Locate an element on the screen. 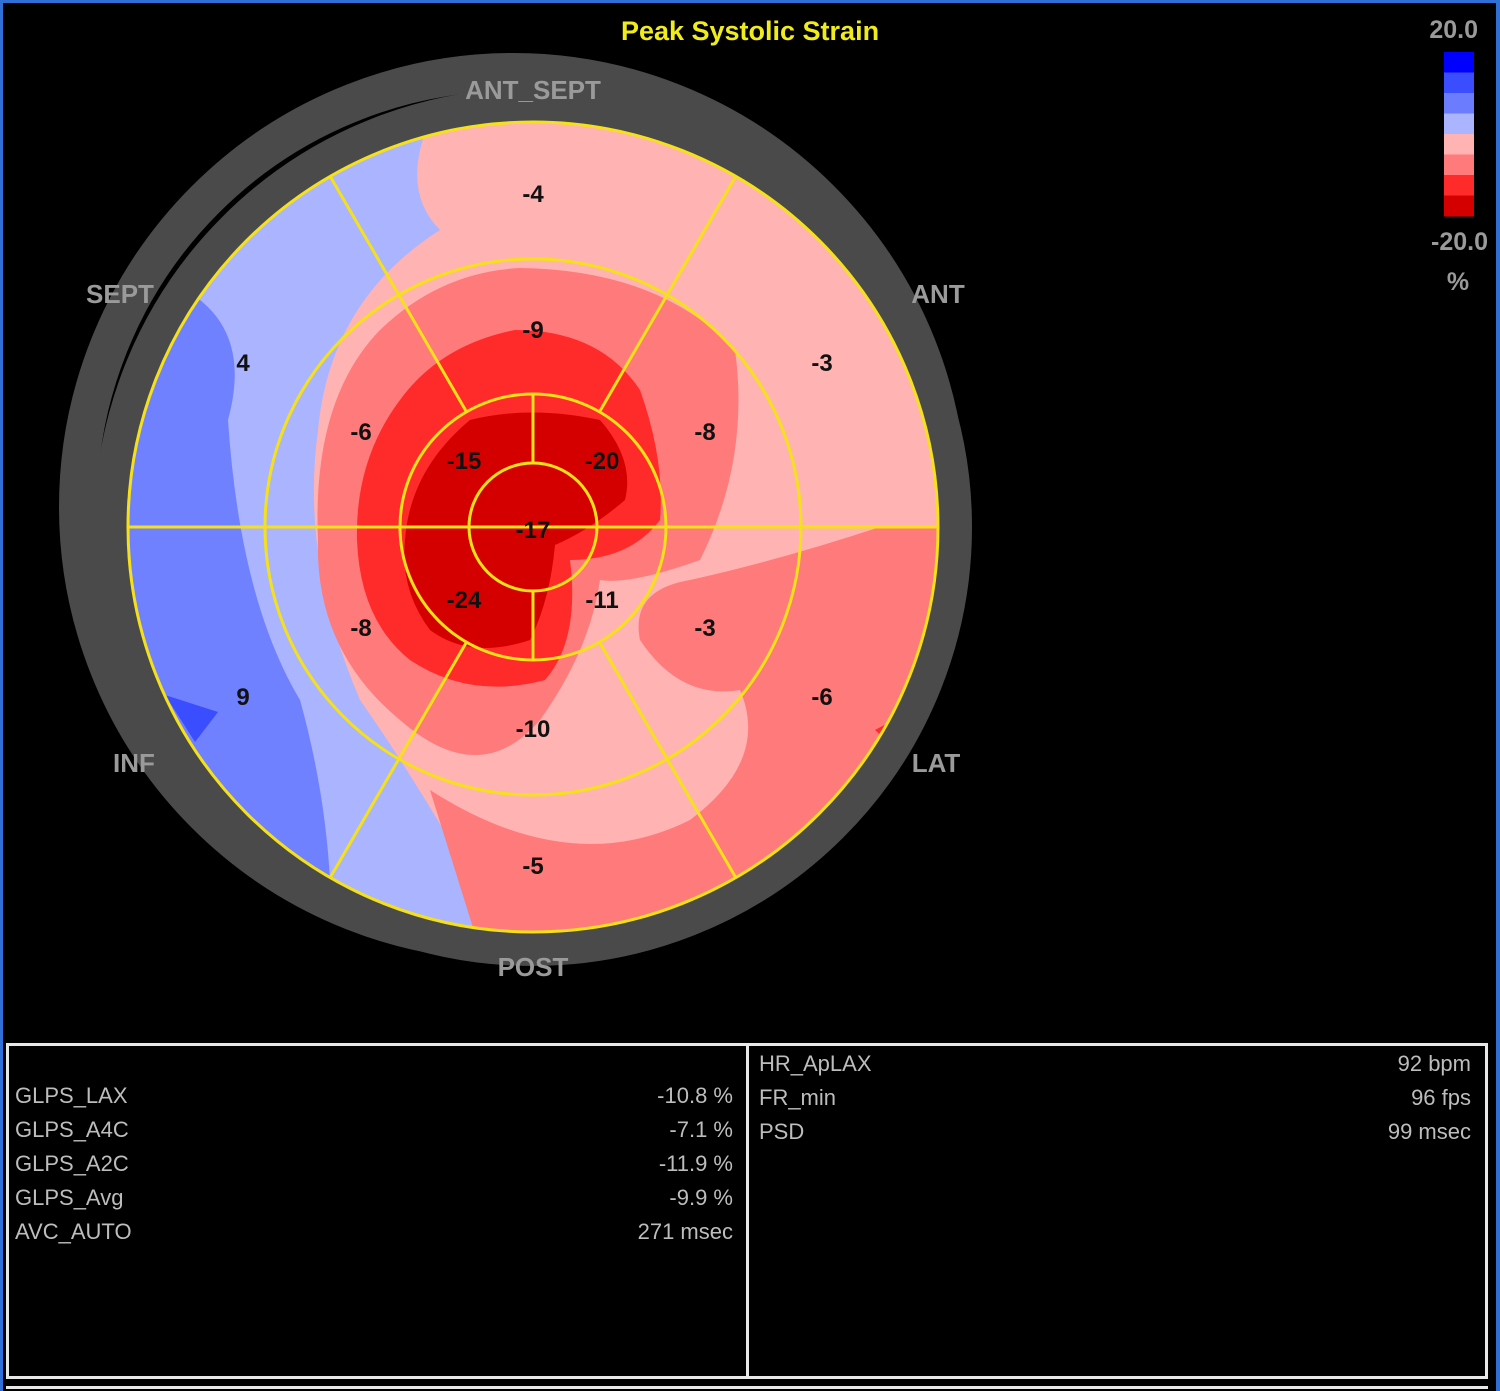 Image resolution: width=1500 pixels, height=1391 pixels. measurement-row: GLPS_LAX -10.8 % is located at coordinates (374, 1098).